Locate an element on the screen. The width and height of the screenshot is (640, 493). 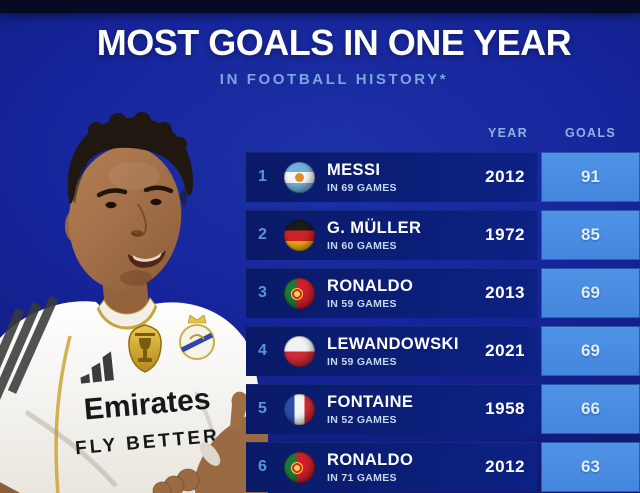
gold-piping is located at coordinates (63, 414).